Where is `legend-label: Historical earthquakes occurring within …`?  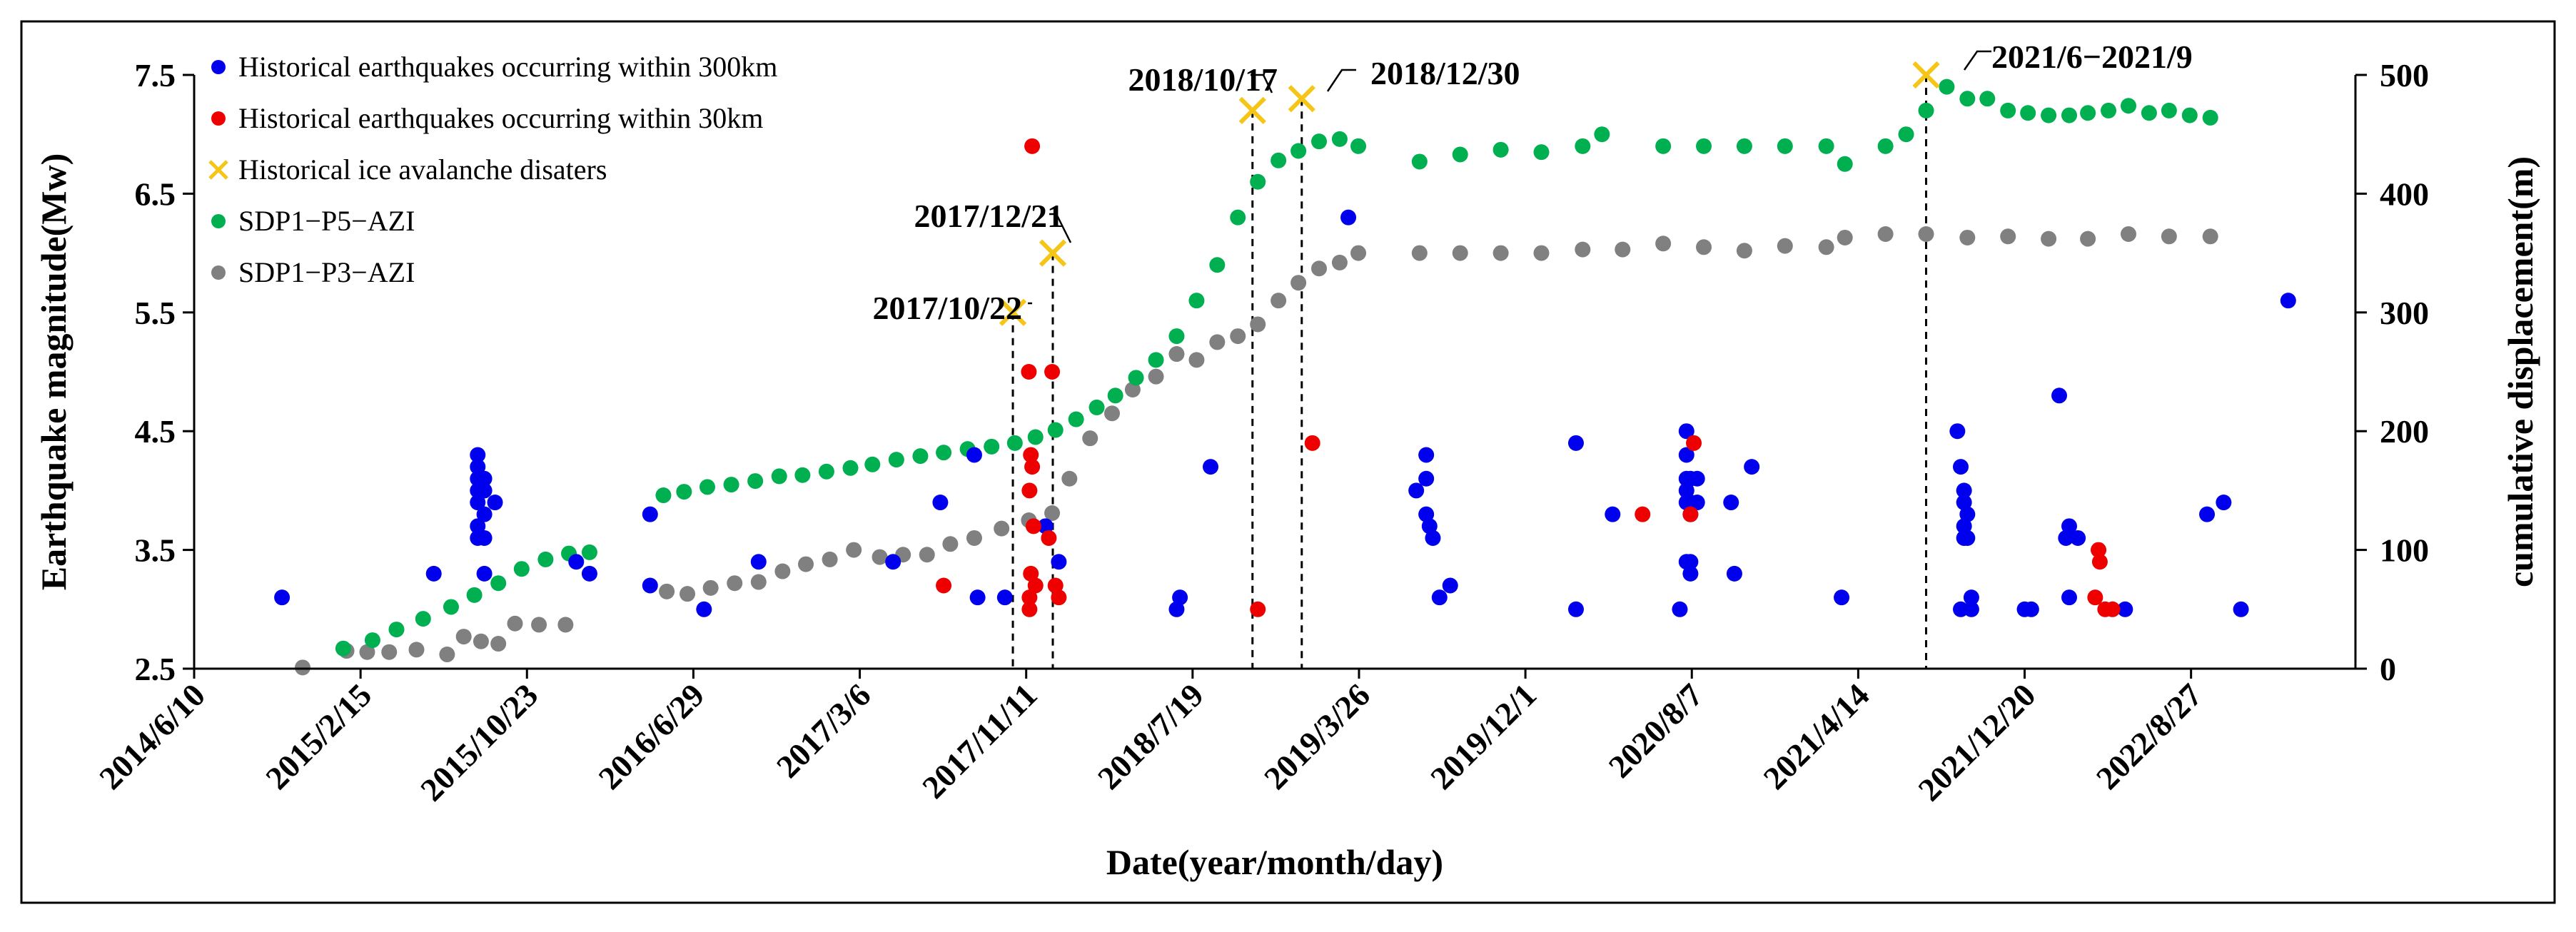
legend-label: Historical earthquakes occurring within … is located at coordinates (507, 67).